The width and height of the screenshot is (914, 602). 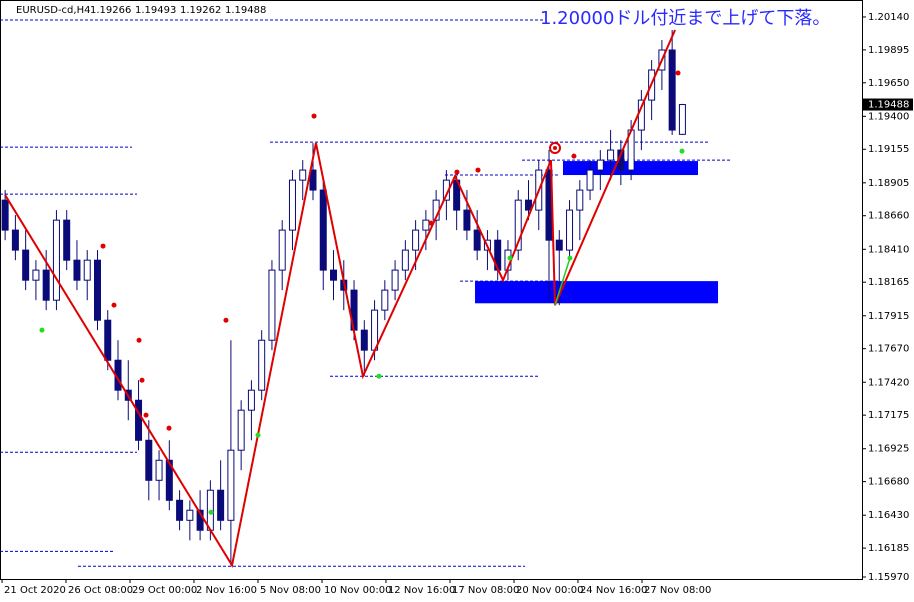 What do you see at coordinates (485, 590) in the screenshot?
I see `x-tick-label: 17 Nov 08:00` at bounding box center [485, 590].